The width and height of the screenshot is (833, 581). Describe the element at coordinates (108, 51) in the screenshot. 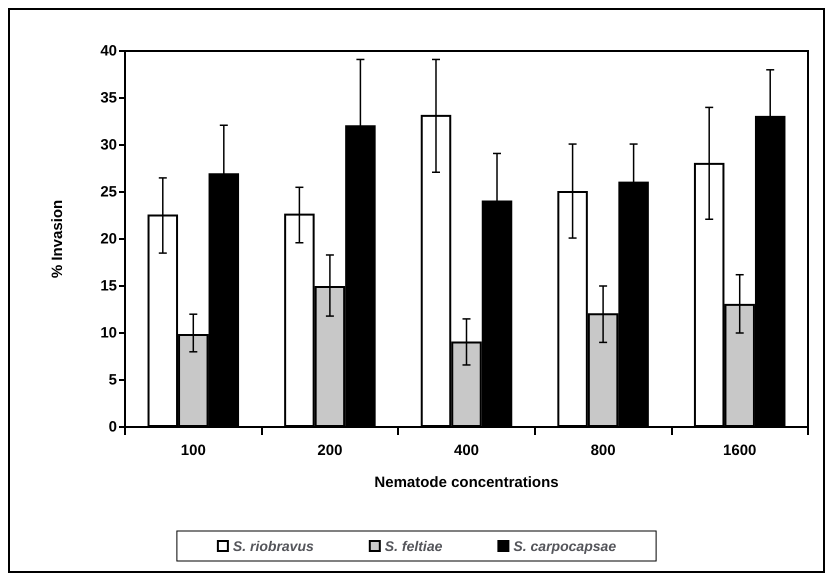

I see `y-tick-label: 40` at that location.